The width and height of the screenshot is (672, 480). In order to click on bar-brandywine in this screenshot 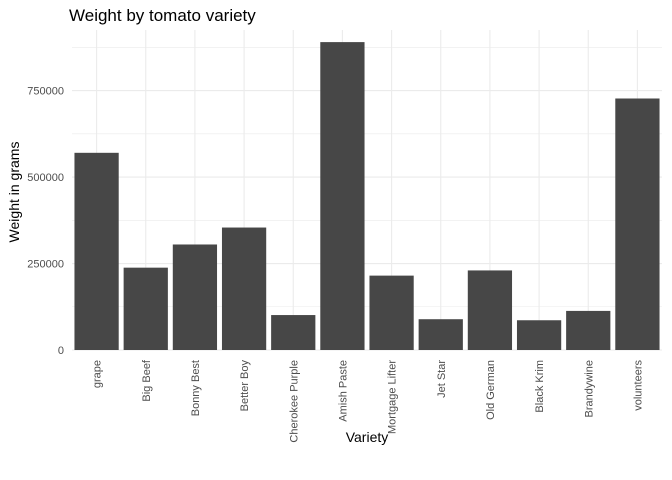, I will do `click(588, 330)`.